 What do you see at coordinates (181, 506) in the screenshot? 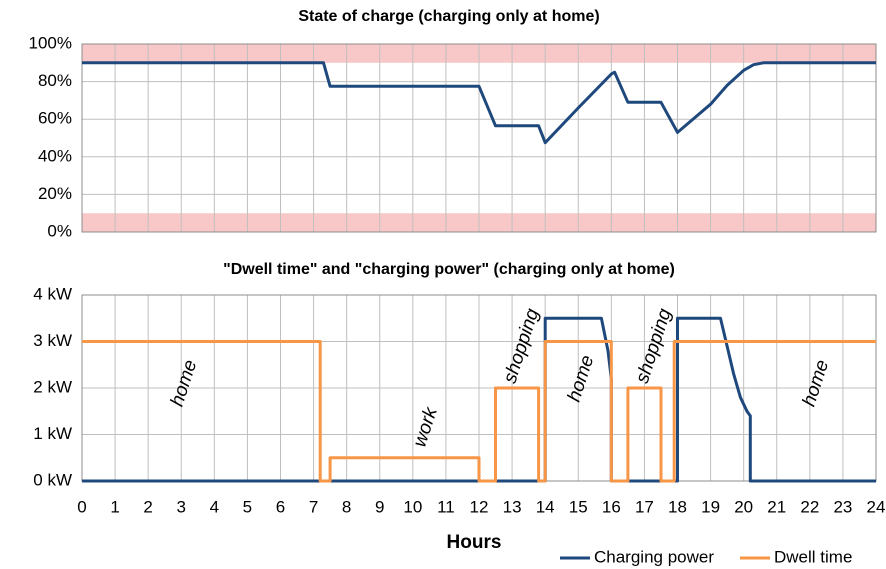
I see `x-tick-label: 3` at bounding box center [181, 506].